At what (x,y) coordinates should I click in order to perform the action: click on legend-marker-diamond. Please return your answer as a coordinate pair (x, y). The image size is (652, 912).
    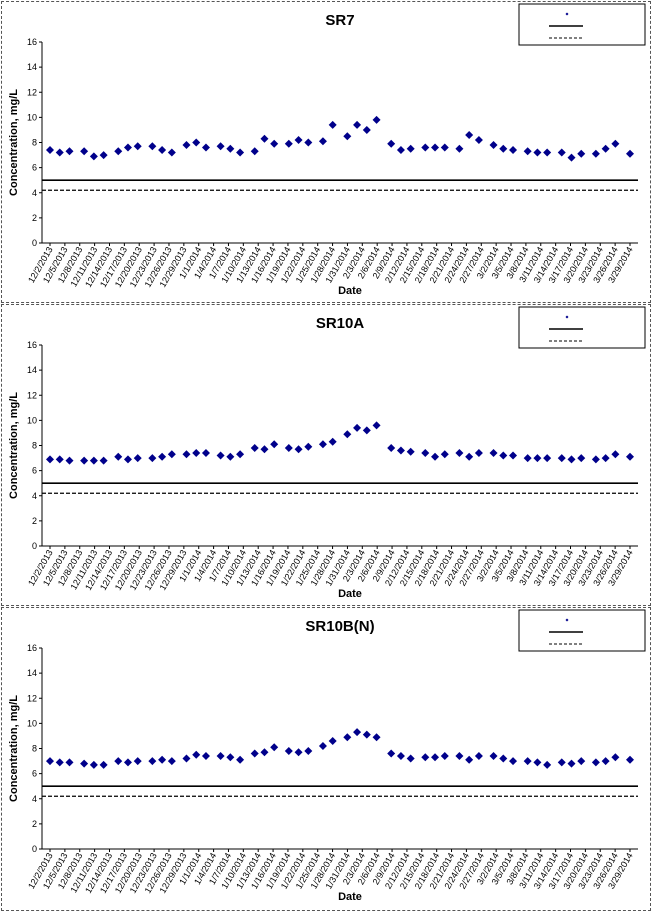
    Looking at the image, I should click on (567, 14).